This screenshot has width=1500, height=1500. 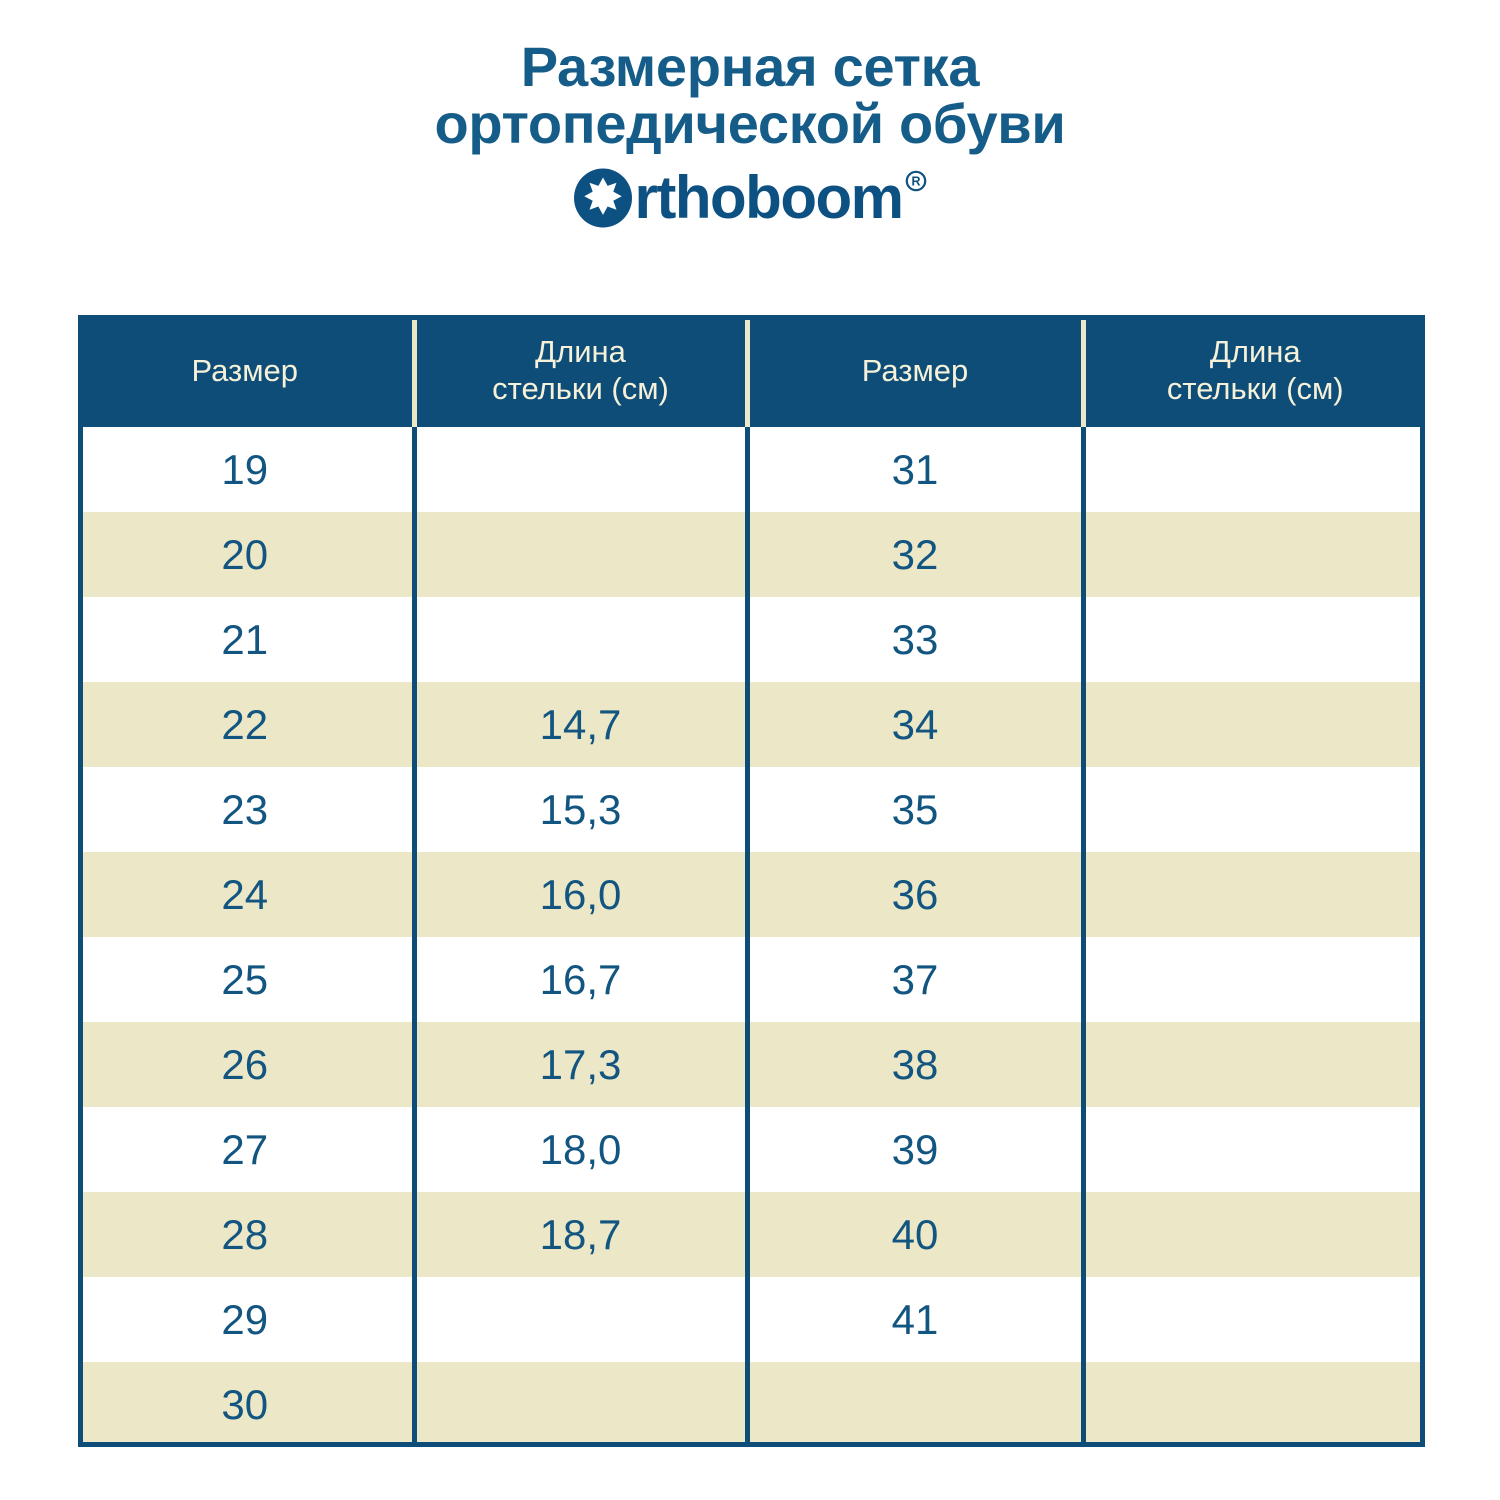 I want to click on table-cell-size_left: 26, so click(x=247, y=1064).